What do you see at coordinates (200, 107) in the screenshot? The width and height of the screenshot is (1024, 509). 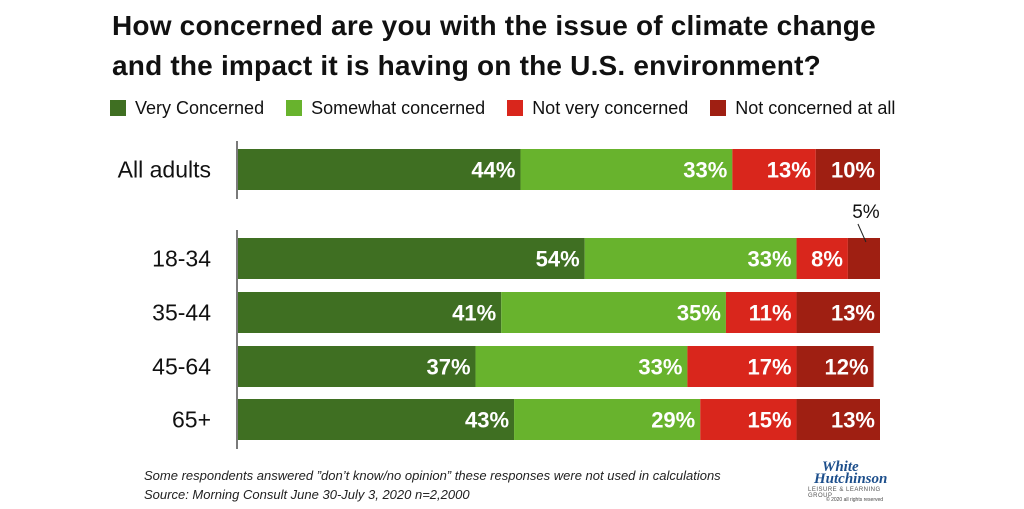 I see `legend-label-very-concerned: Very Concerned` at bounding box center [200, 107].